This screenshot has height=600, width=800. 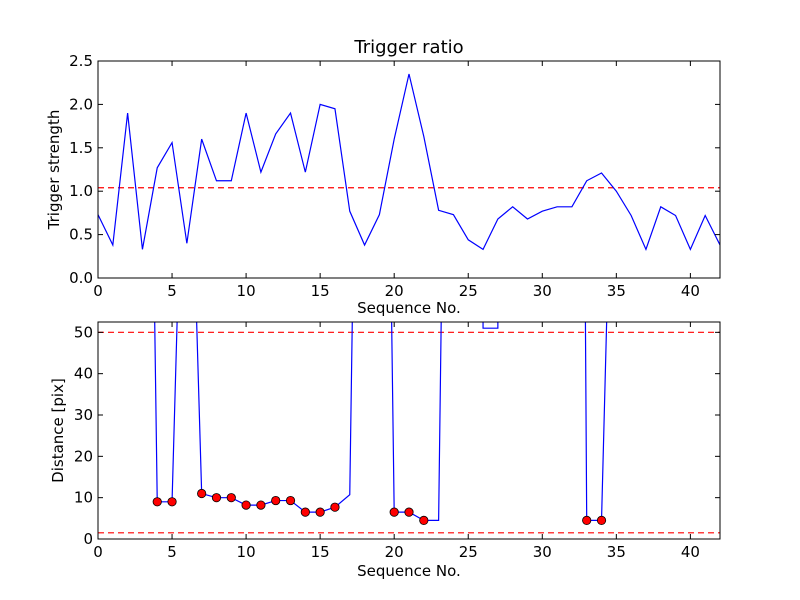 What do you see at coordinates (83, 332) in the screenshot?
I see `bottom-y-tick-label: 50` at bounding box center [83, 332].